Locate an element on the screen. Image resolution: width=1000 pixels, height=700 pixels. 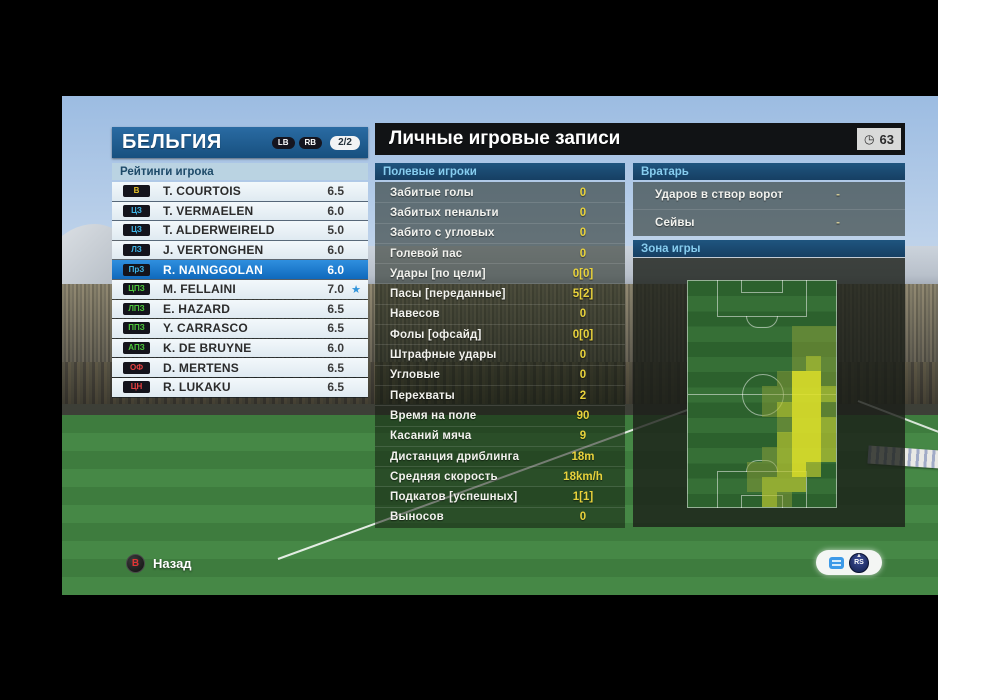
clock-icon: ◷ is located at coordinates (869, 139).